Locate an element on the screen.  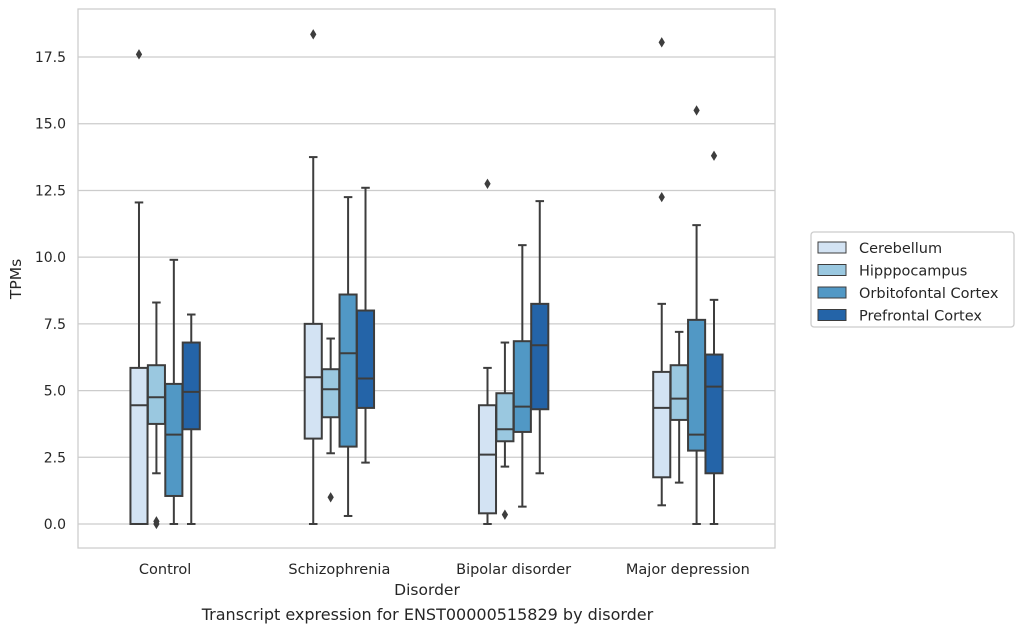
legend-label: Hipppocampus is located at coordinates (913, 272).